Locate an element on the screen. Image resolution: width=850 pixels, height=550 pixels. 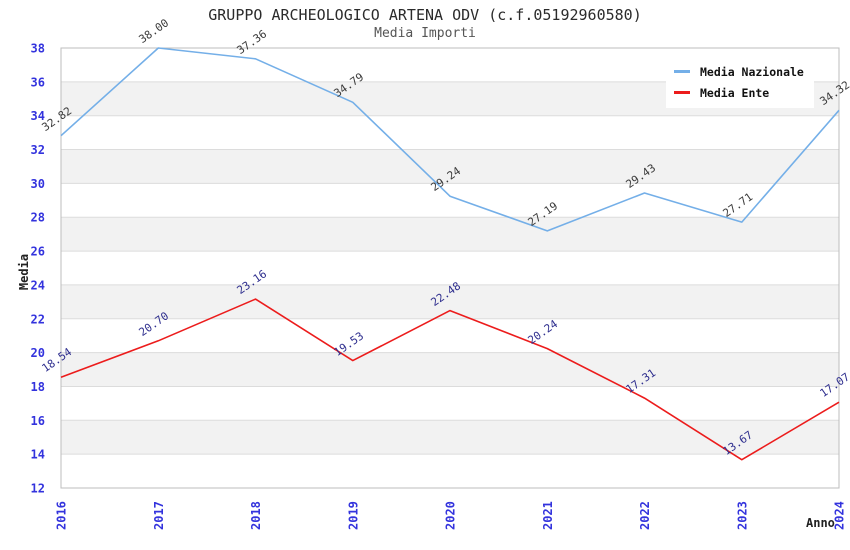
y-tick-label: 14 is located at coordinates (38, 455).